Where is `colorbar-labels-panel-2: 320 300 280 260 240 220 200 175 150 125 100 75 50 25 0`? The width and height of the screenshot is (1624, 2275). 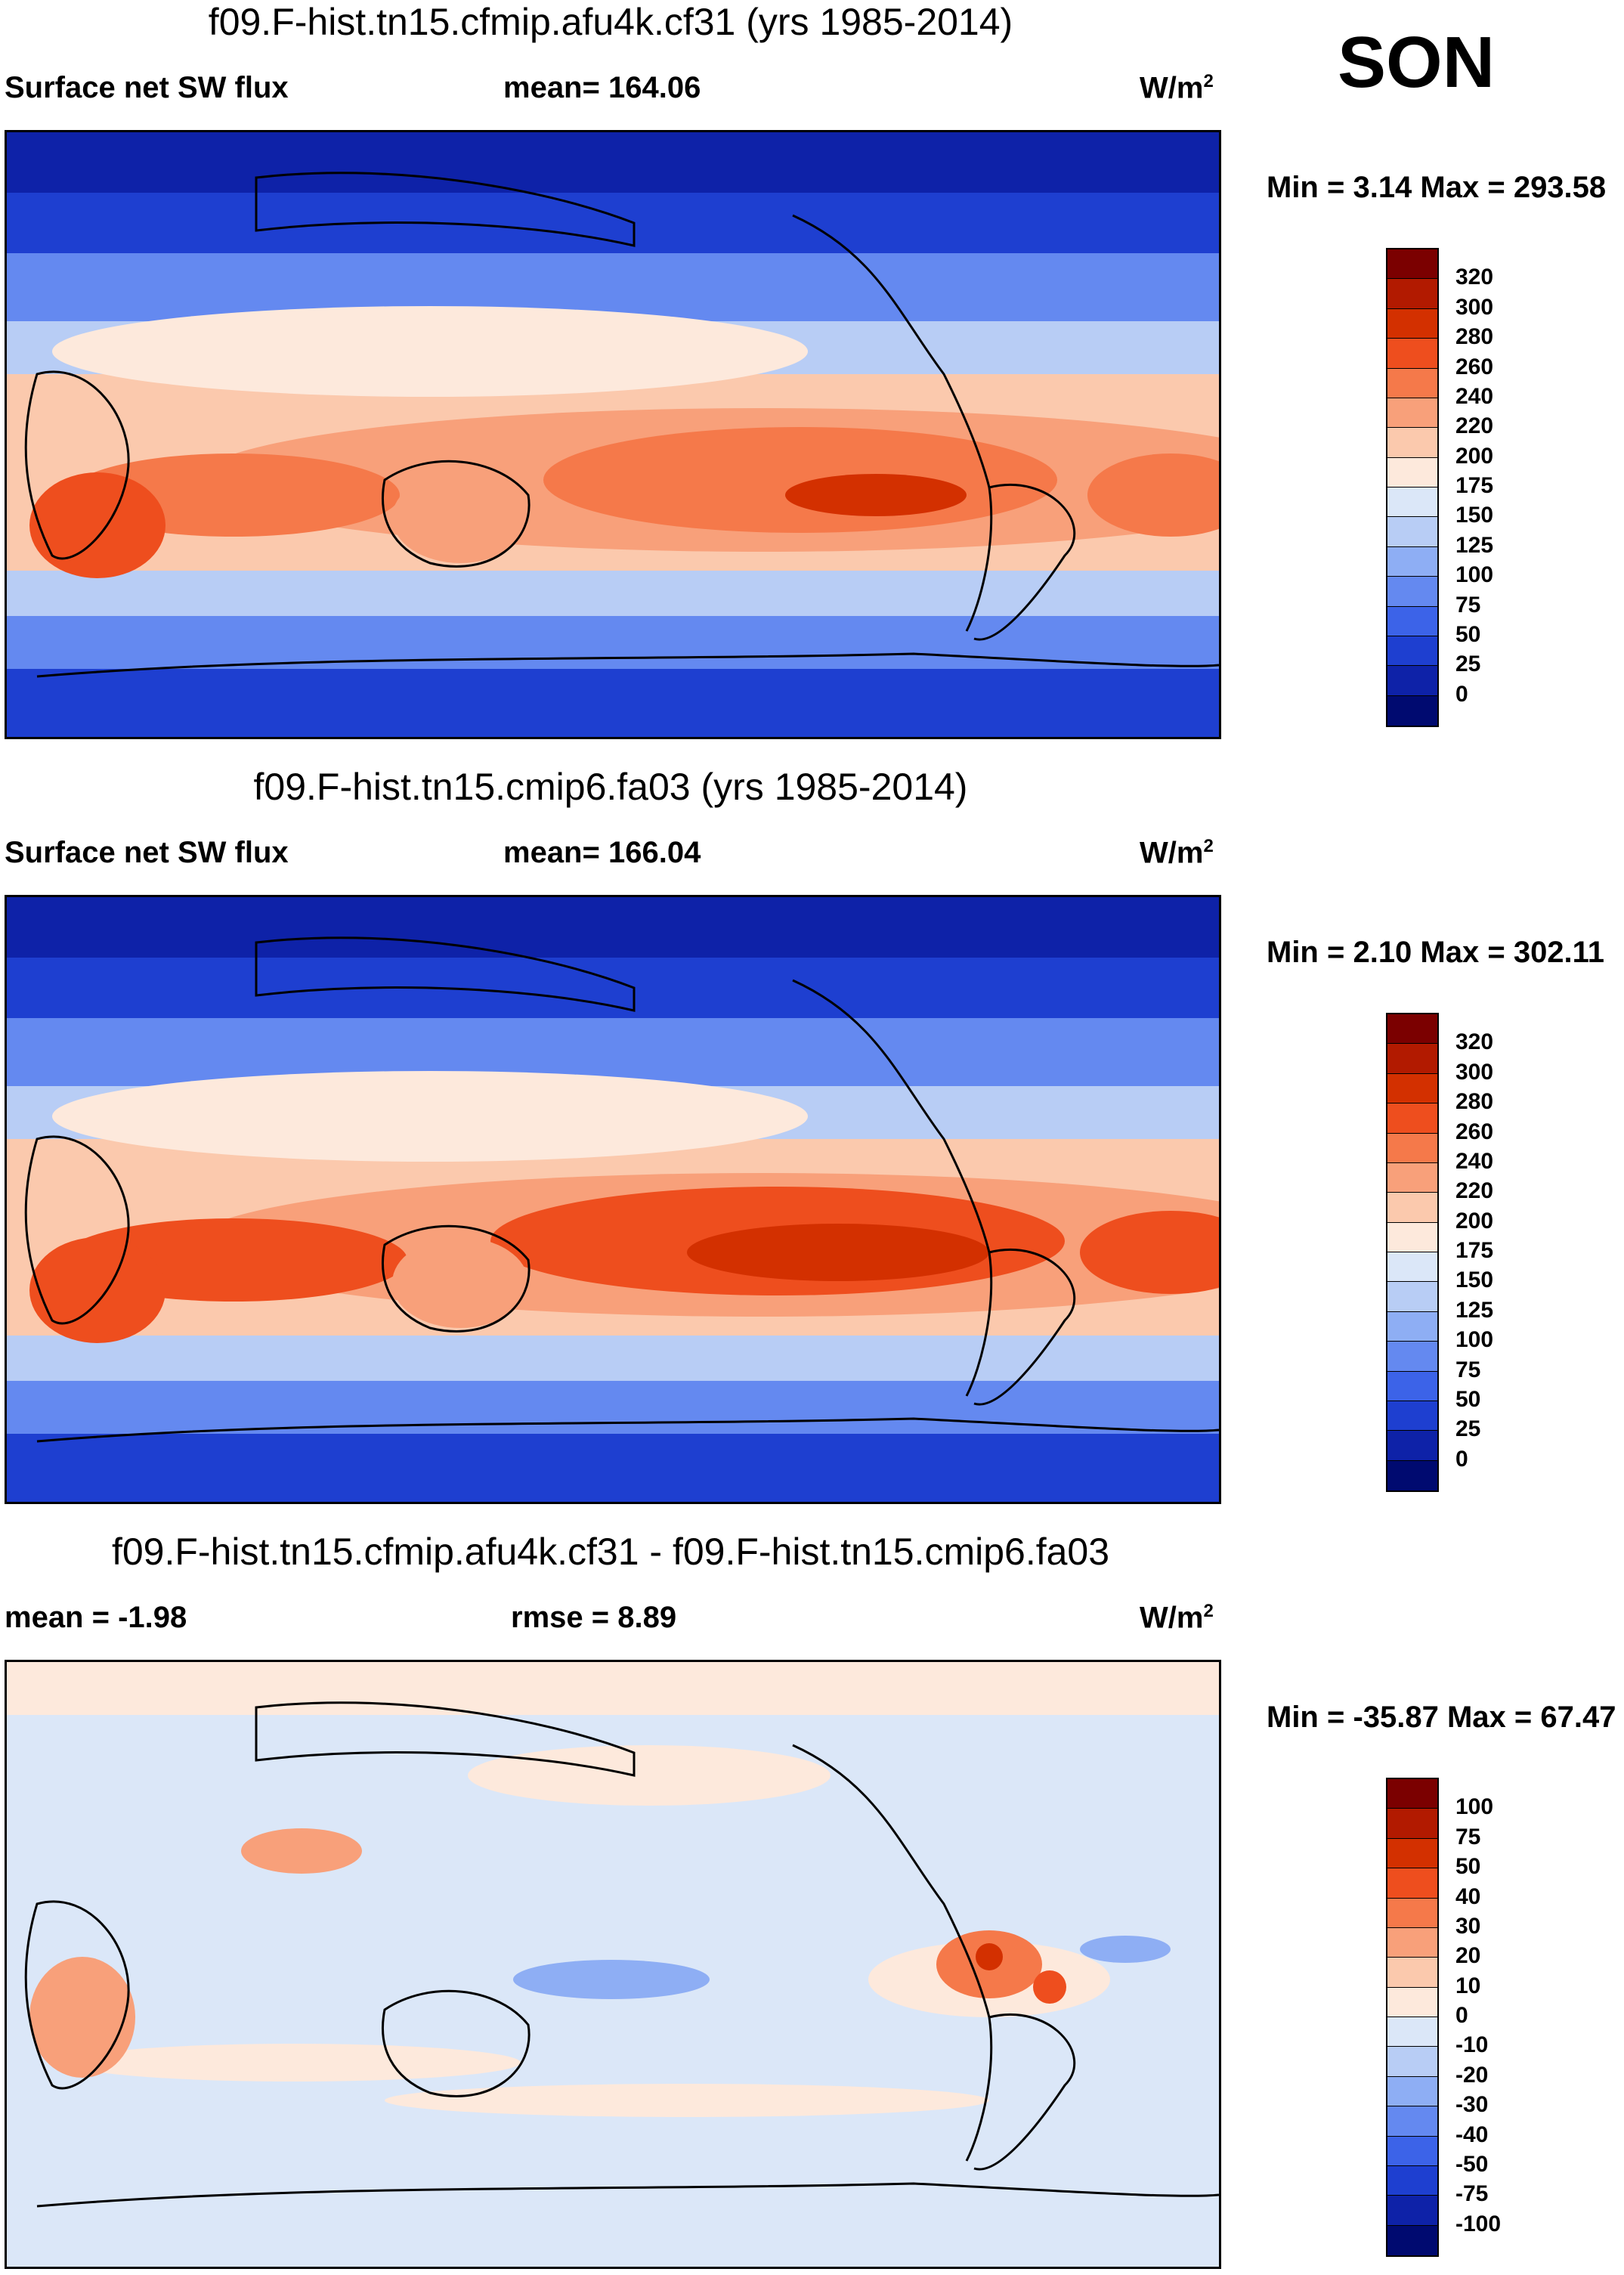 colorbar-labels-panel-2: 320 300 280 260 240 220 200 175 150 125 100 75 50 25 0 is located at coordinates (1500, 1252).